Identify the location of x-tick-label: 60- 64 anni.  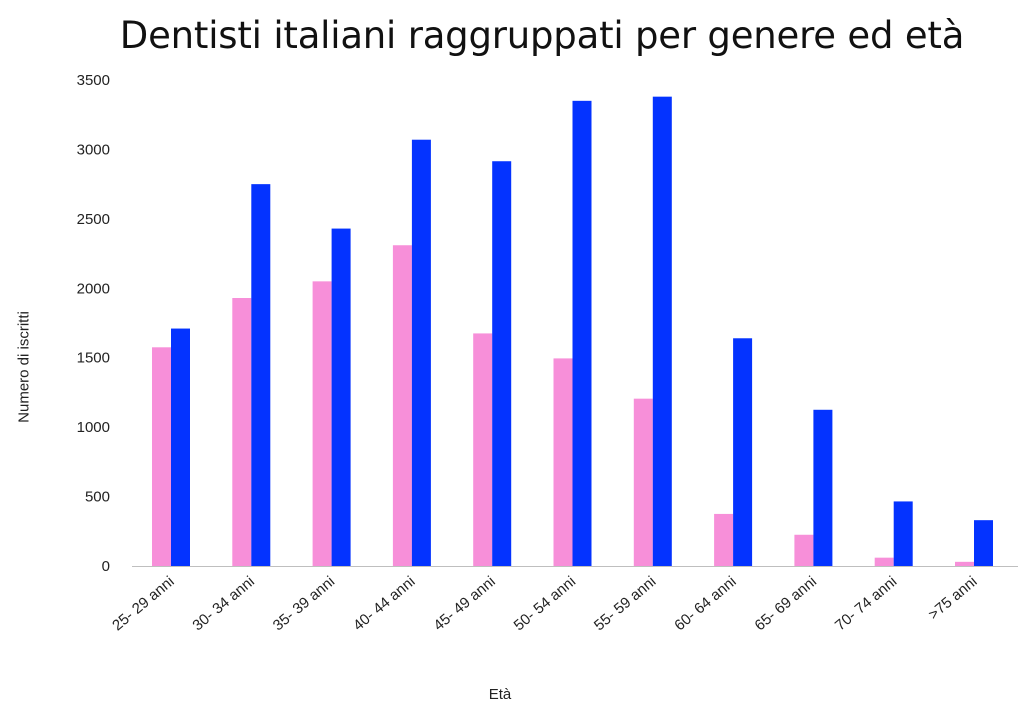
(705, 603).